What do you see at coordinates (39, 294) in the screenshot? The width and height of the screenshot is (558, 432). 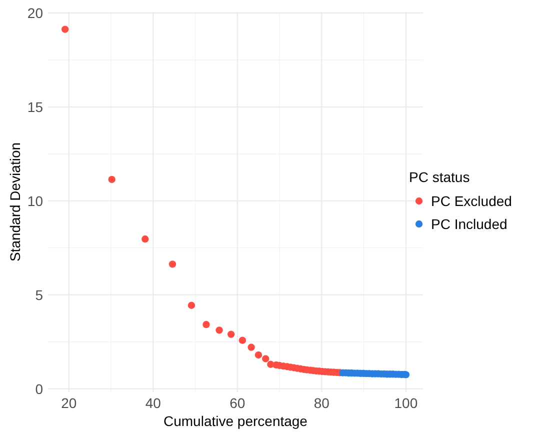 I see `y-tick-label: 5` at bounding box center [39, 294].